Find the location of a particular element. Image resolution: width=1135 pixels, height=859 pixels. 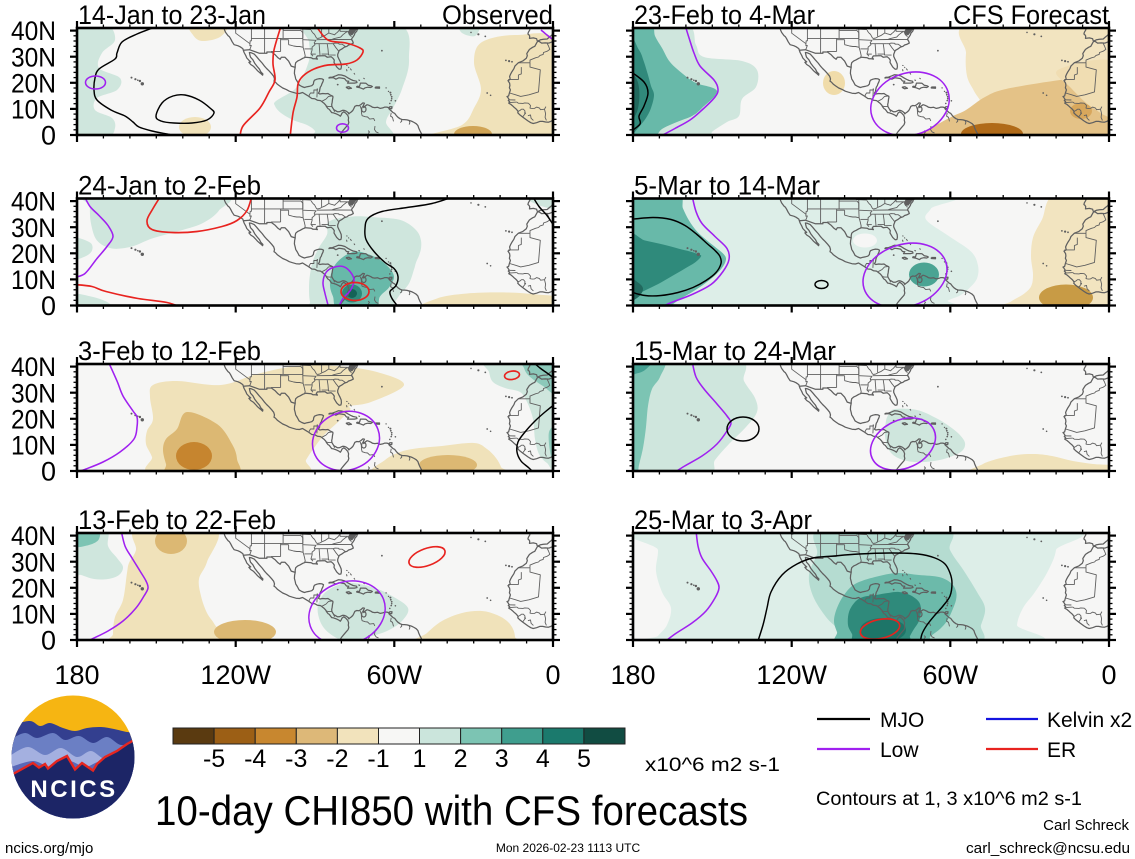

svg-text: -1 is located at coordinates (378, 759).